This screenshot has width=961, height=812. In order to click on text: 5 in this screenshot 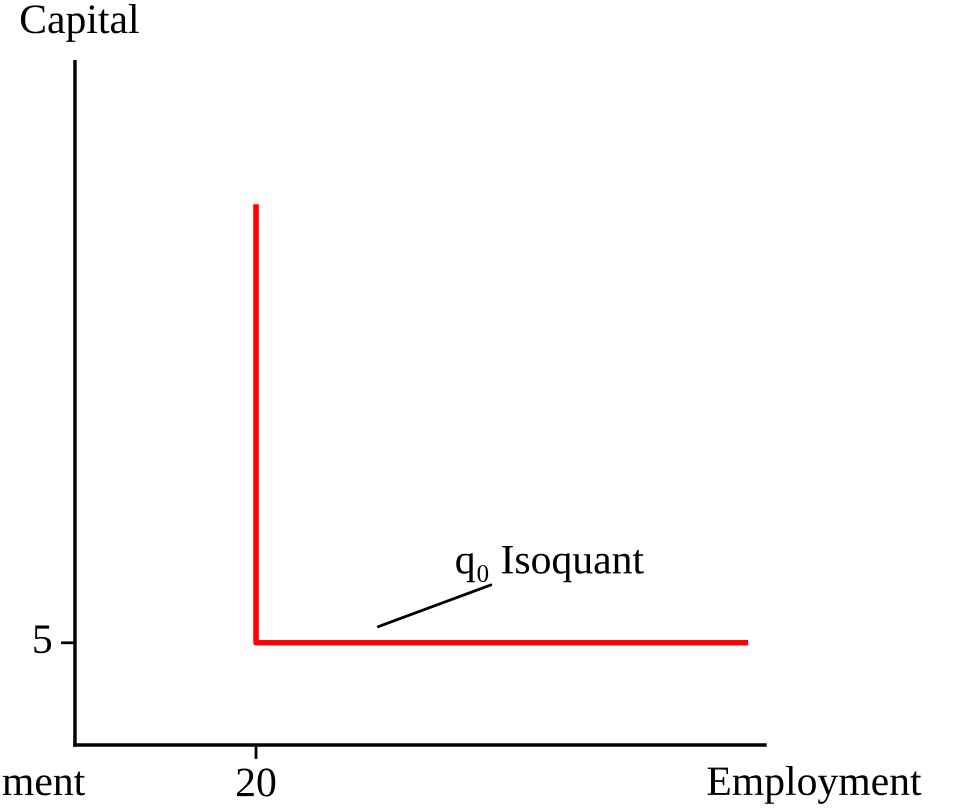, I will do `click(43, 640)`.